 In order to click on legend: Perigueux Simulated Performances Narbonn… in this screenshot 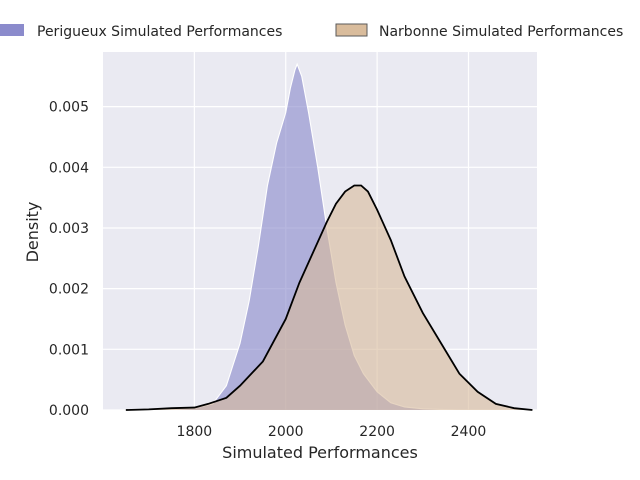, I will do `click(311, 31)`.